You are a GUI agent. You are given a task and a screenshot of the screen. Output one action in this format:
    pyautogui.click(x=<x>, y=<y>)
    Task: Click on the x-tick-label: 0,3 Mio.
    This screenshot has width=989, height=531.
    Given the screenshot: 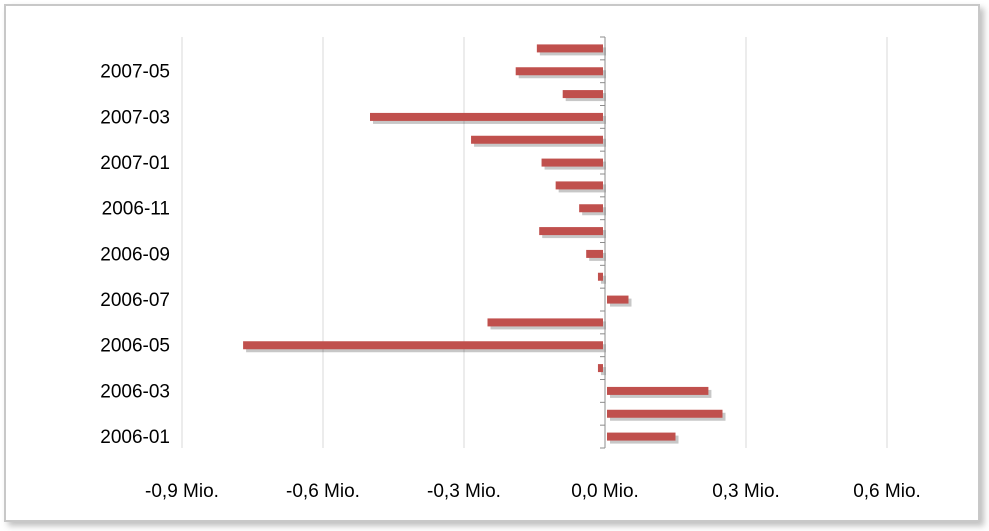 What is the action you would take?
    pyautogui.click(x=746, y=491)
    